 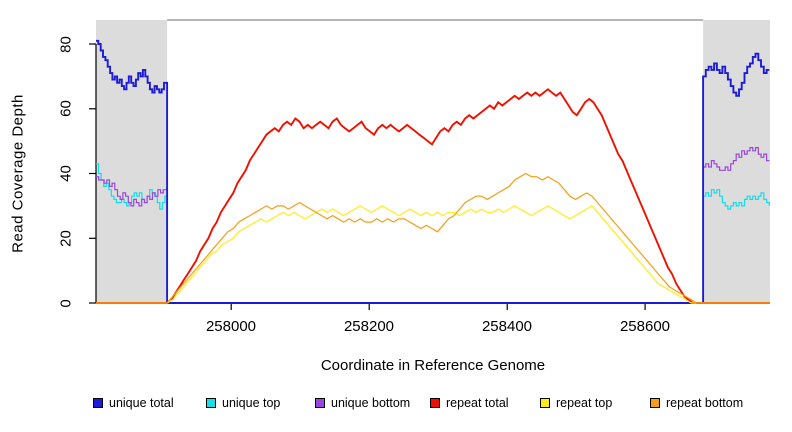 What do you see at coordinates (141, 403) in the screenshot?
I see `legend-label: unique total` at bounding box center [141, 403].